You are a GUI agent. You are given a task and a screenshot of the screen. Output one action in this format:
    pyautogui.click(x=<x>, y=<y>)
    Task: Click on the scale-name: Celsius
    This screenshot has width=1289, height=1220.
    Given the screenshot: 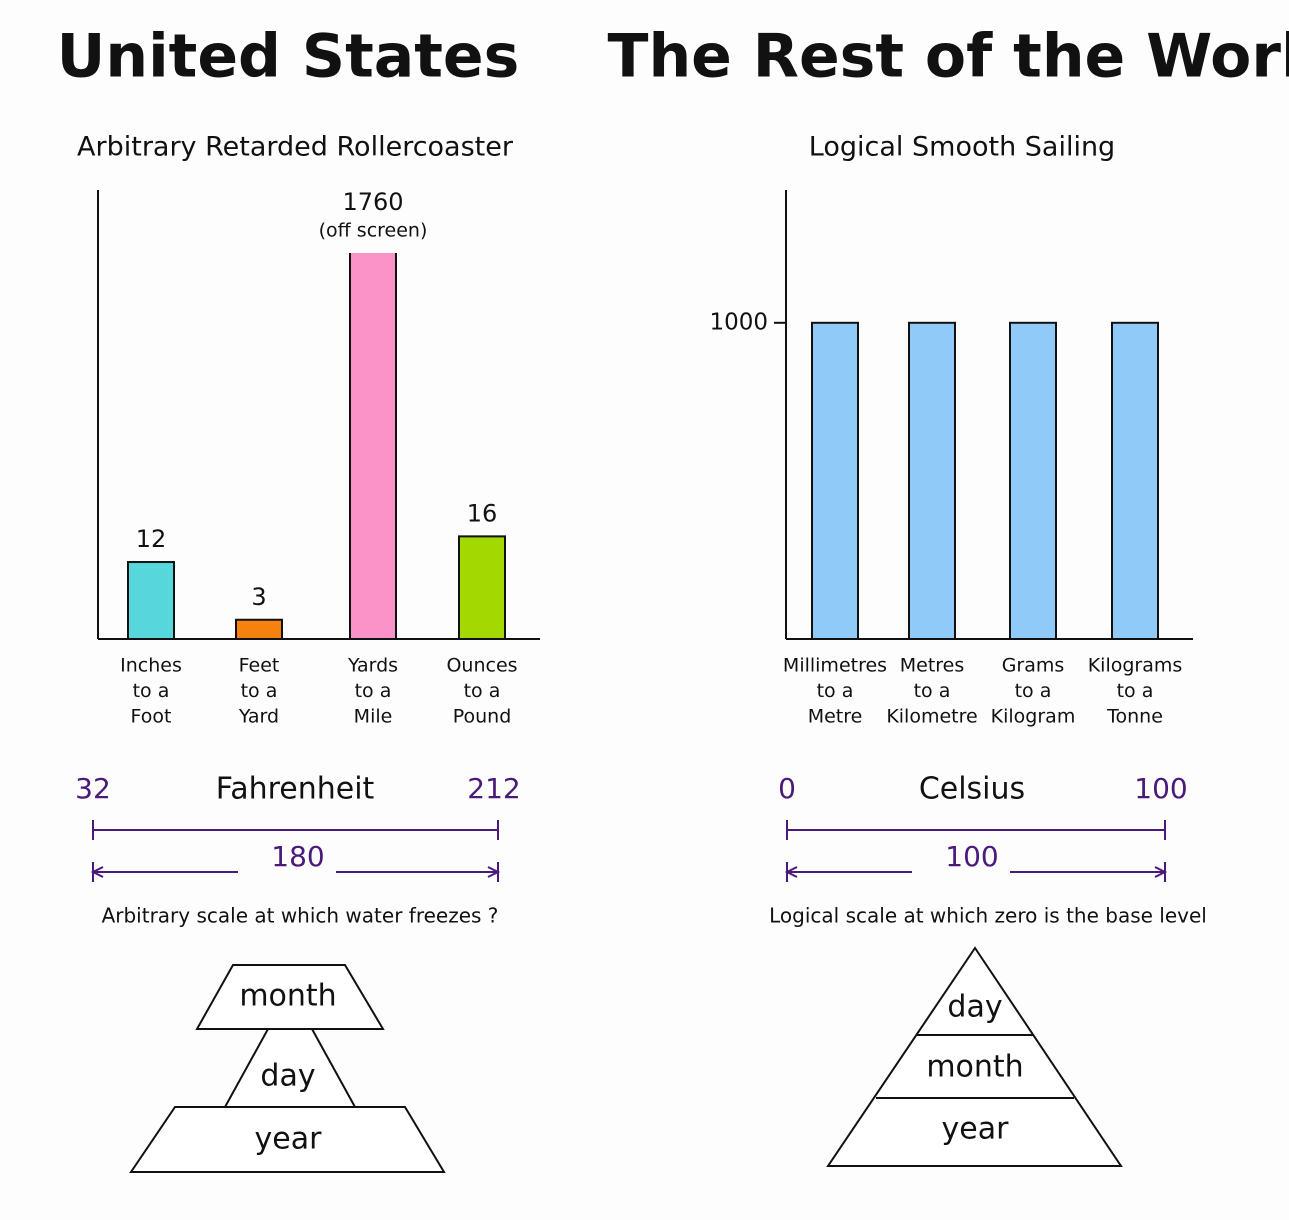 What is the action you would take?
    pyautogui.click(x=972, y=789)
    